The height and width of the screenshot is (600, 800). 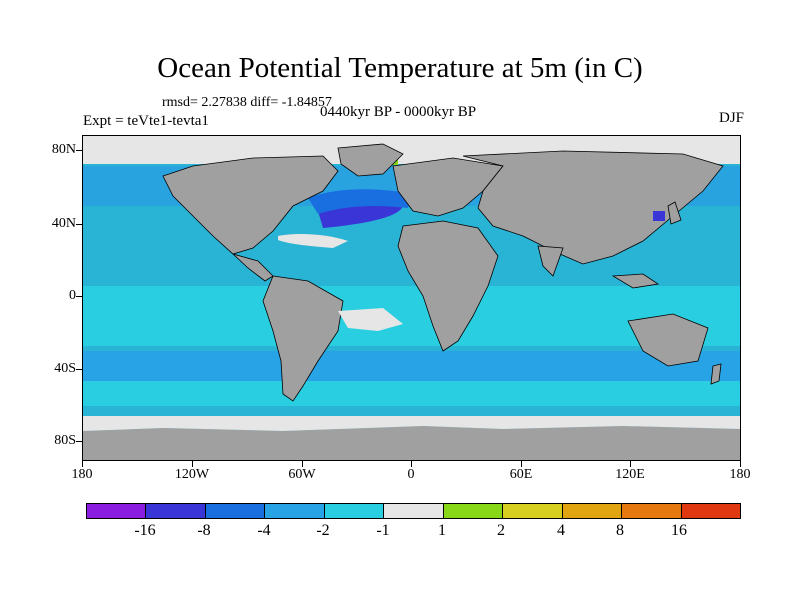 What do you see at coordinates (370, 319) in the screenshot?
I see `south-atlantic-patch` at bounding box center [370, 319].